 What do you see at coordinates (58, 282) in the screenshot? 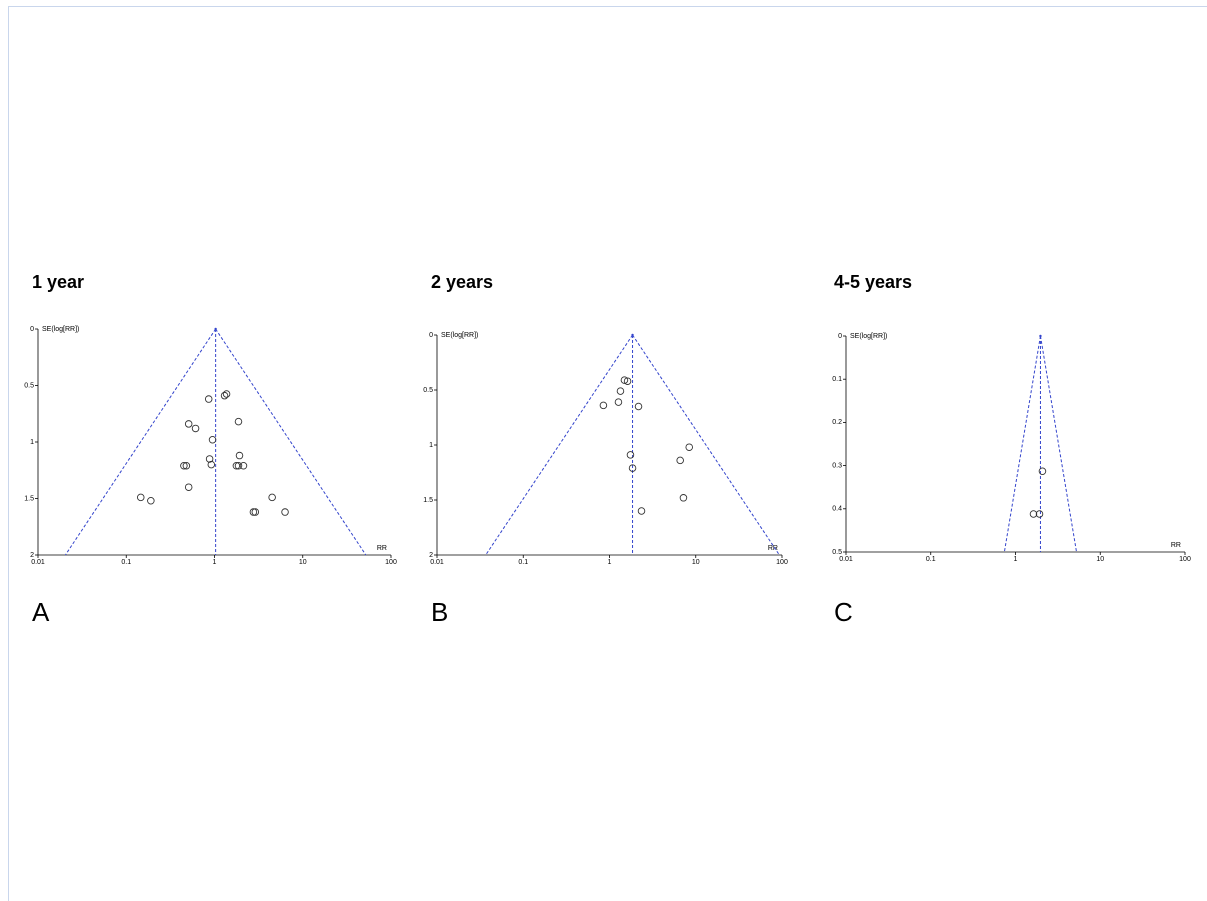
I see `panel-title: 1 year` at bounding box center [58, 282].